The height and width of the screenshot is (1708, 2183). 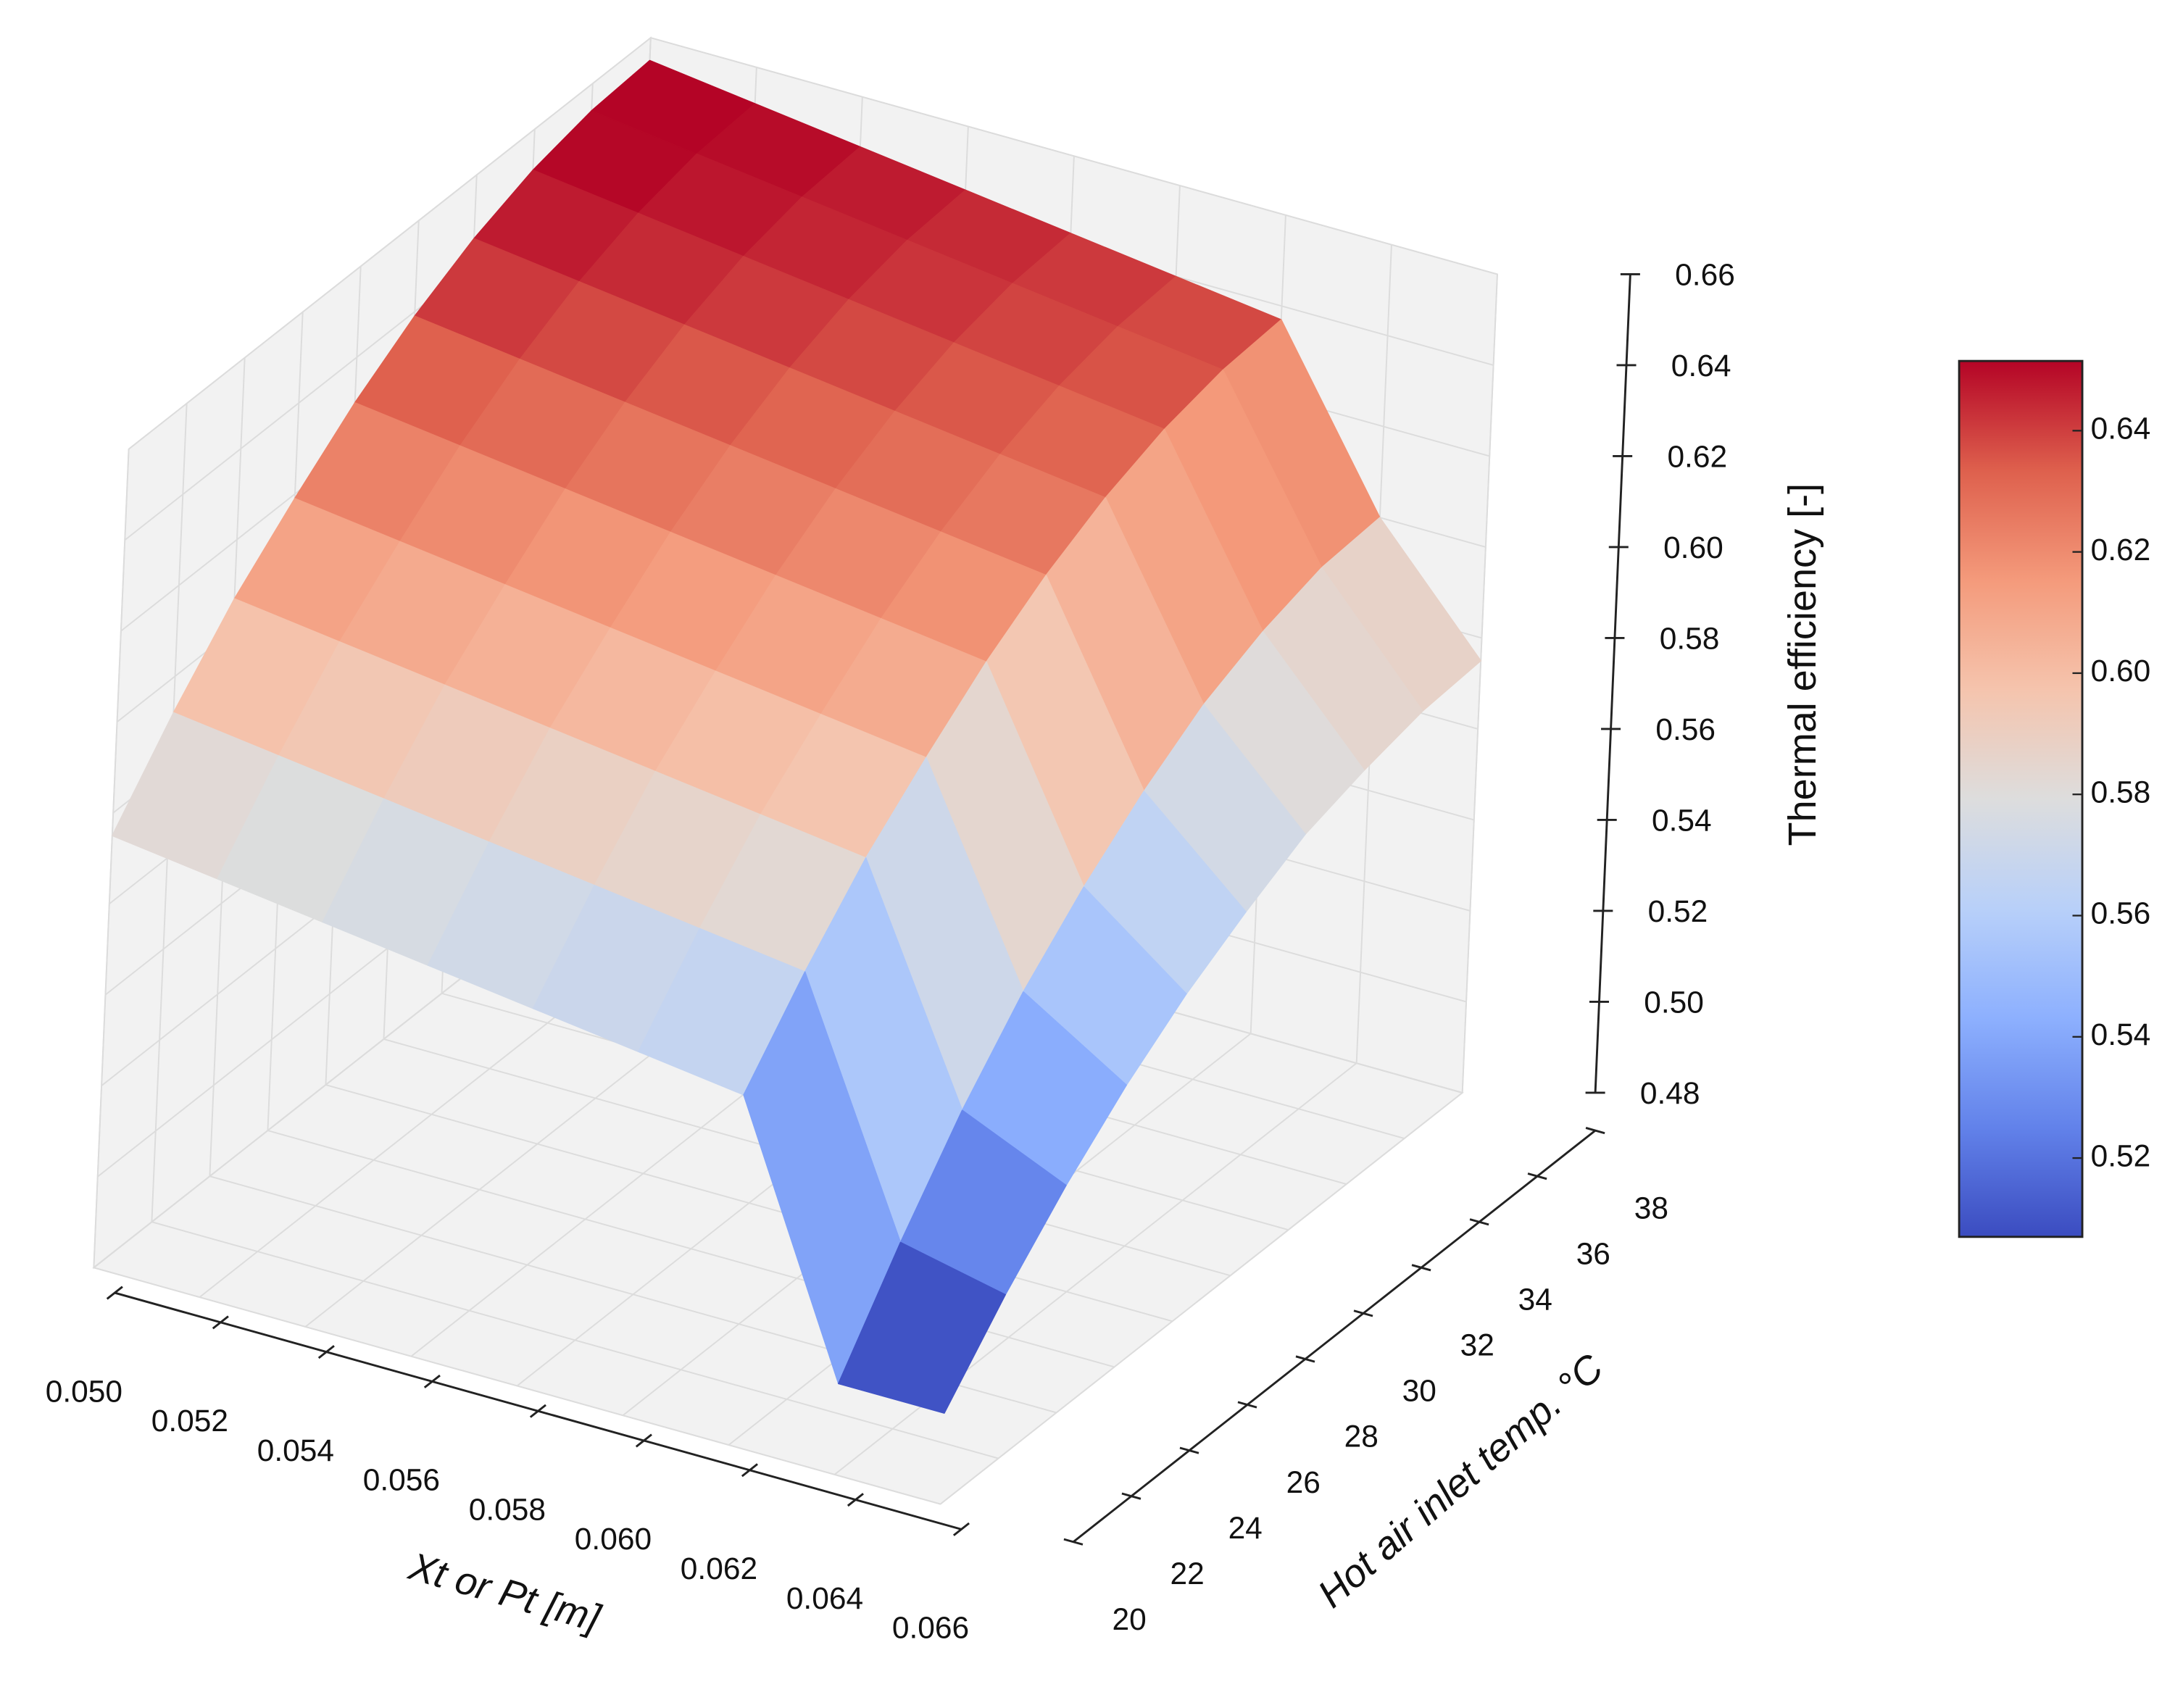 I want to click on x-tick-label: 0.054, so click(x=295, y=1450).